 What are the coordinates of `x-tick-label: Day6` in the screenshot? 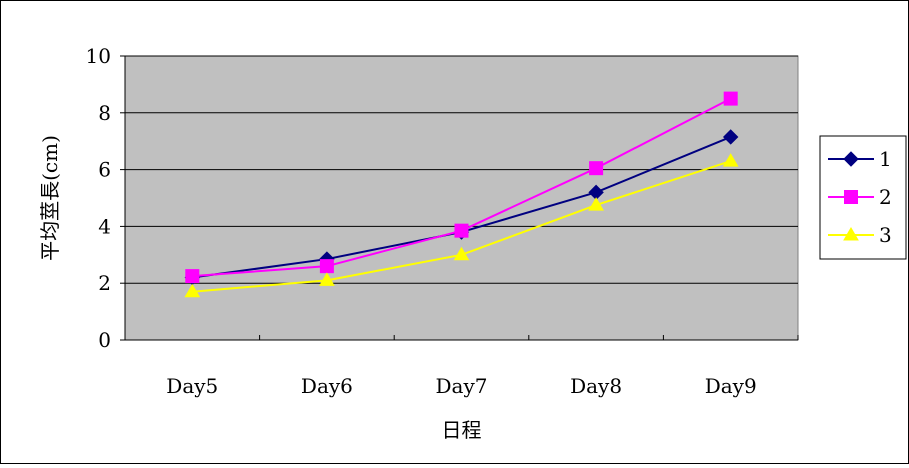 It's located at (327, 386).